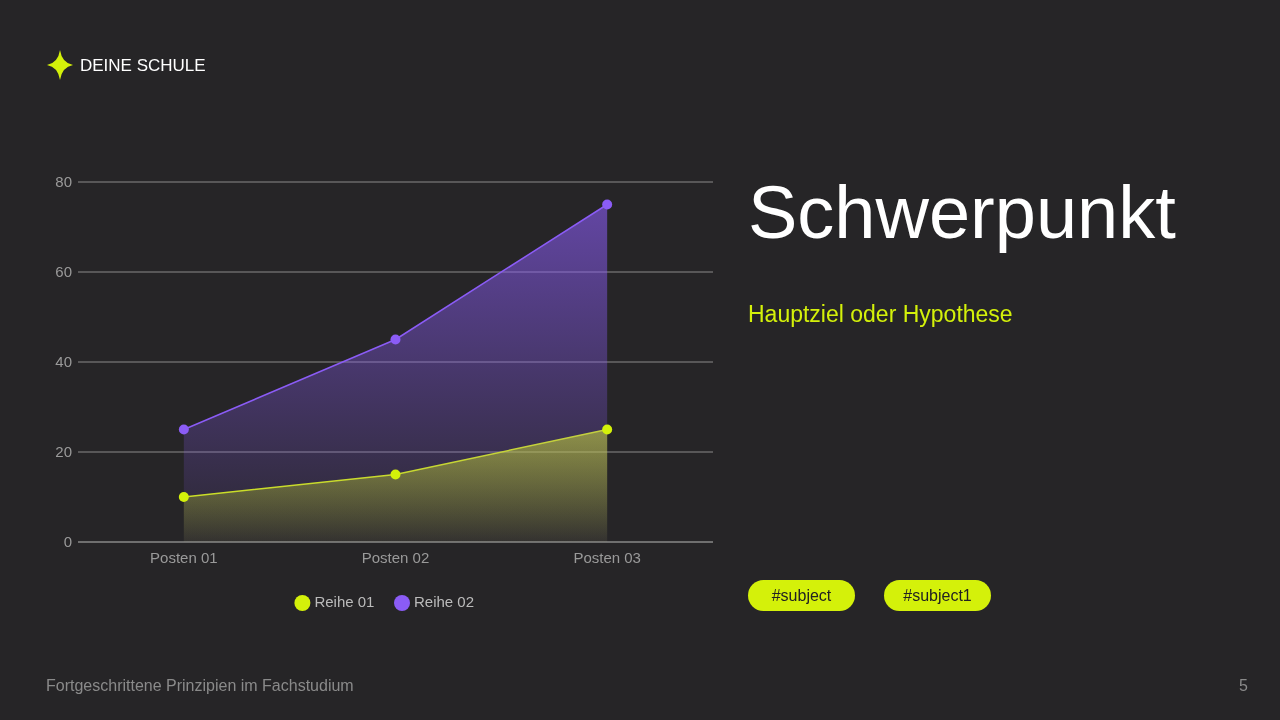  I want to click on text: DEINE SCHULE, so click(143, 65).